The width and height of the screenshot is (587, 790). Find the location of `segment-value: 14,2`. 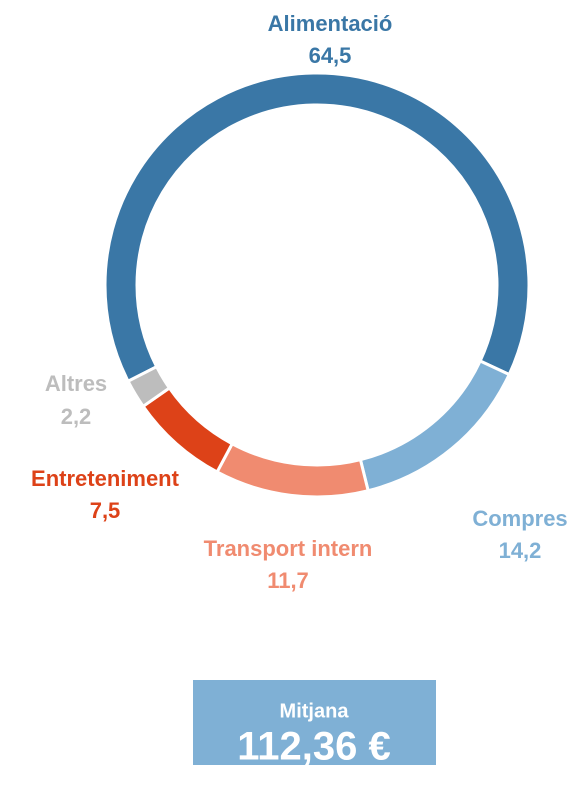

segment-value: 14,2 is located at coordinates (520, 550).